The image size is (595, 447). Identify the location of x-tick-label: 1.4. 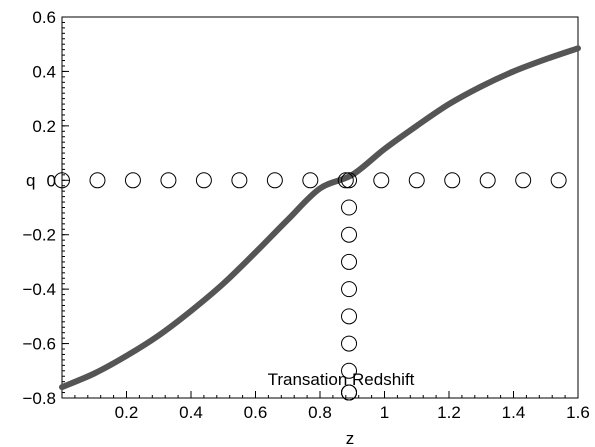
(514, 412).